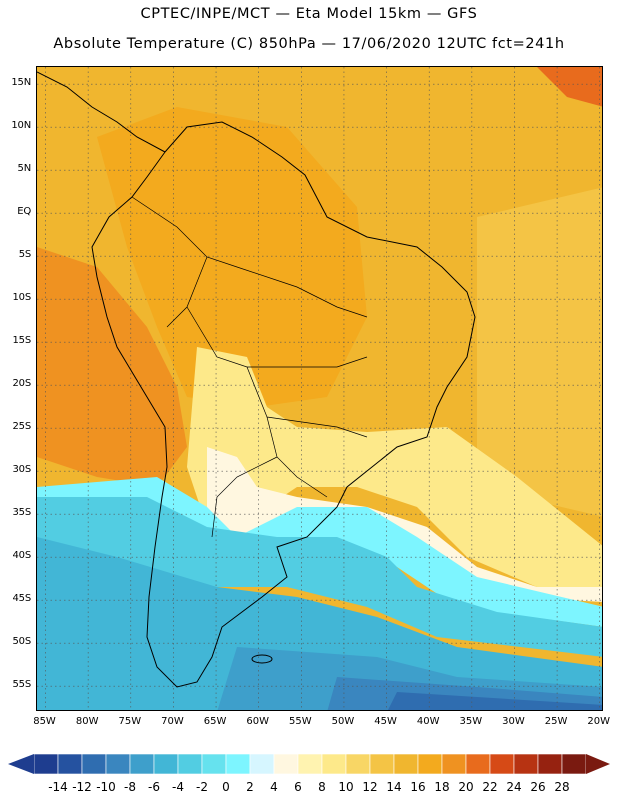 This screenshot has width=618, height=800. Describe the element at coordinates (202, 787) in the screenshot. I see `colorbar-level-label: -2` at that location.